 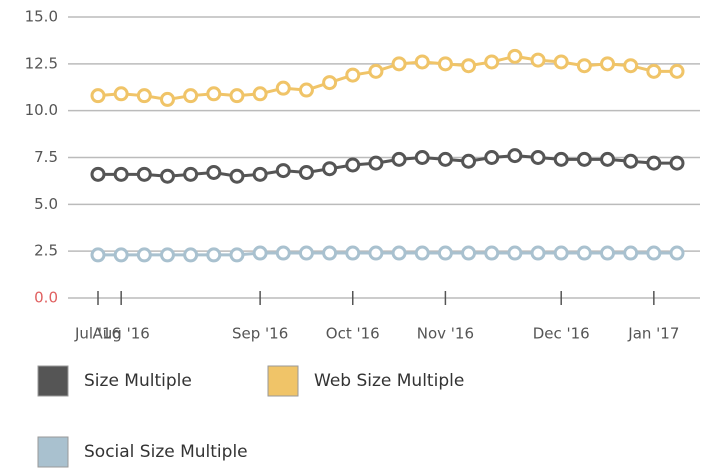 I want to click on x-tick-label: Nov '16, so click(x=445, y=334).